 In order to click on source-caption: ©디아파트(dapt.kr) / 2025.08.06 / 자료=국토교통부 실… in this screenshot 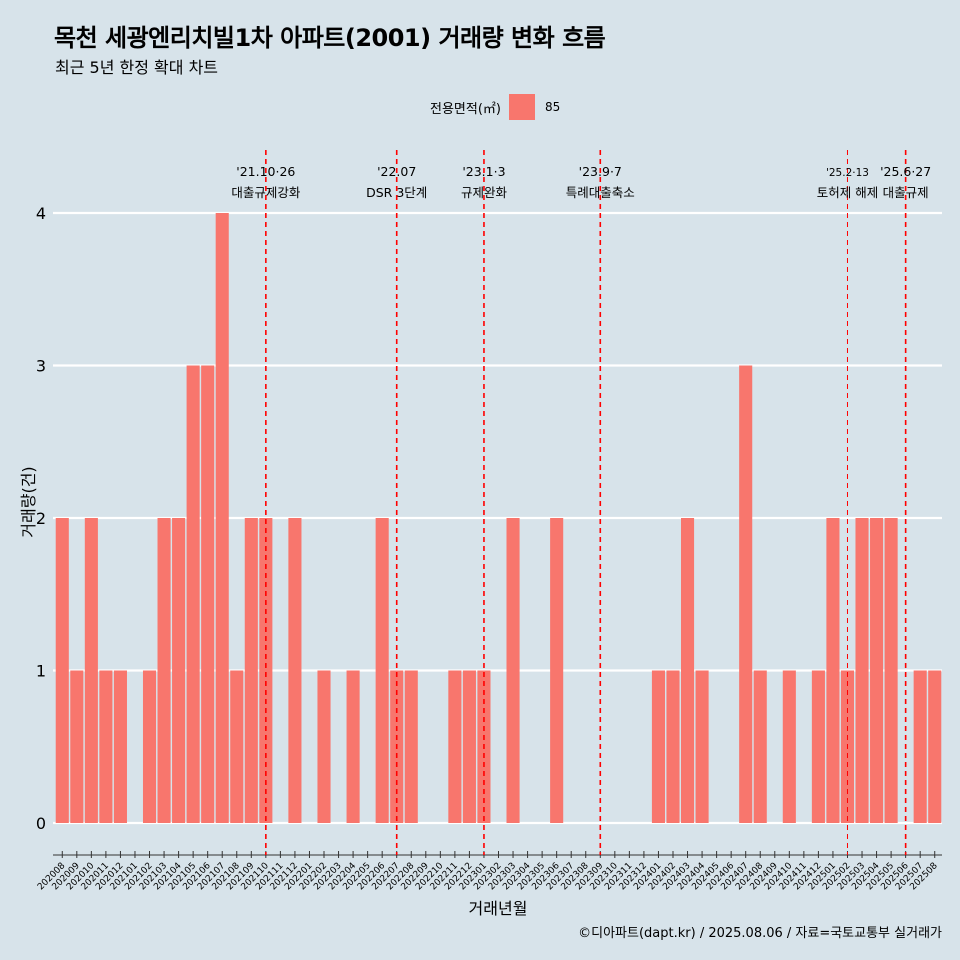, I will do `click(760, 933)`.